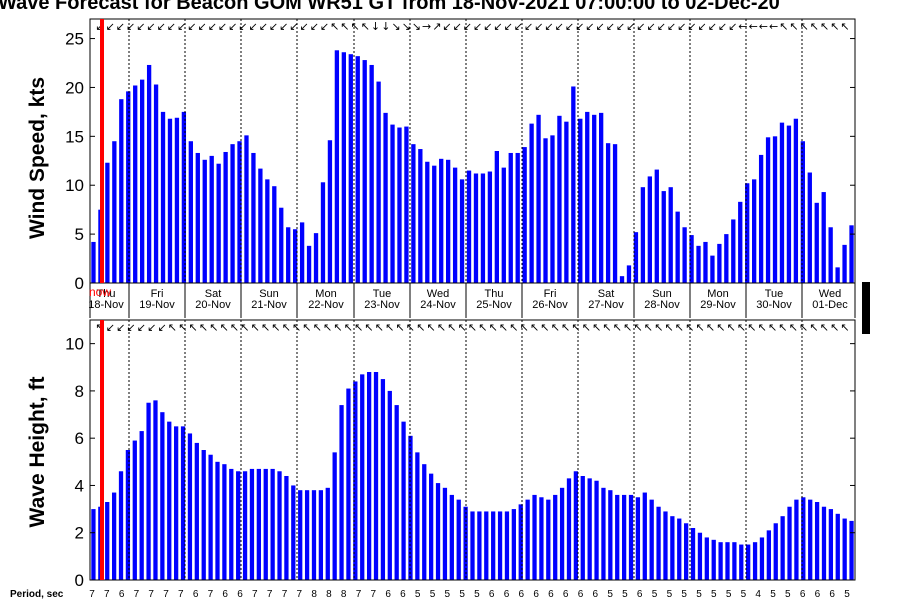 Image resolution: width=900 pixels, height=600 pixels. I want to click on wind-direction-arrow: ←, so click(753, 26).